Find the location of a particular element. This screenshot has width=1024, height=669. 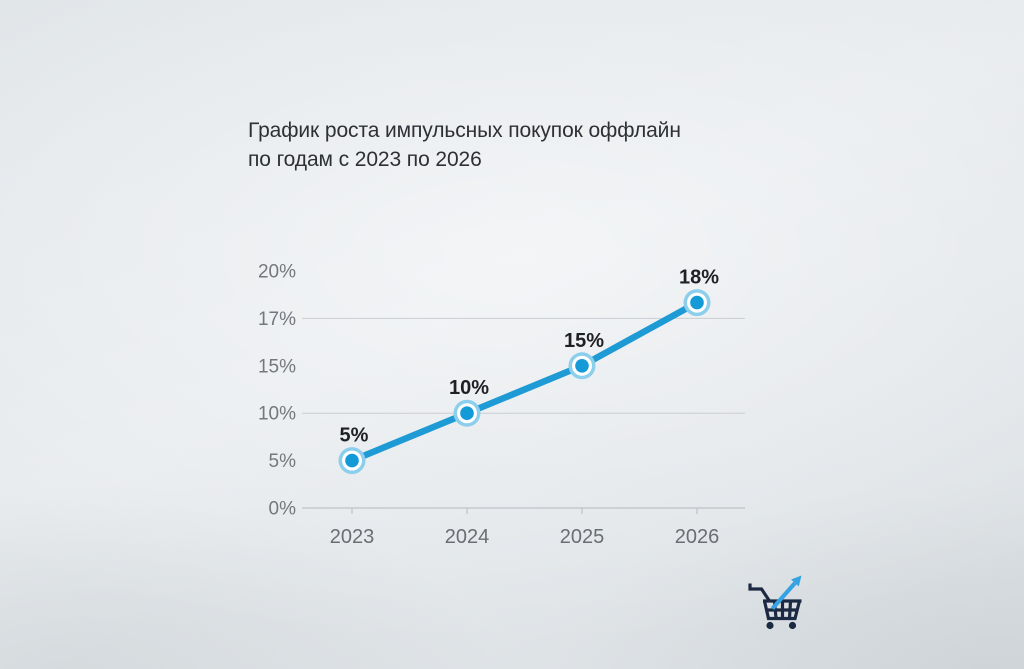

x-axis-label: 2023 is located at coordinates (352, 537).